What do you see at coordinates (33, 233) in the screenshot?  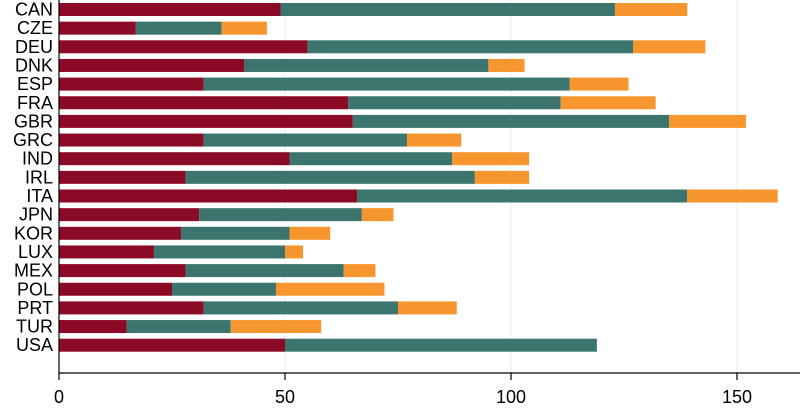 I see `category-label-kor: KOR` at bounding box center [33, 233].